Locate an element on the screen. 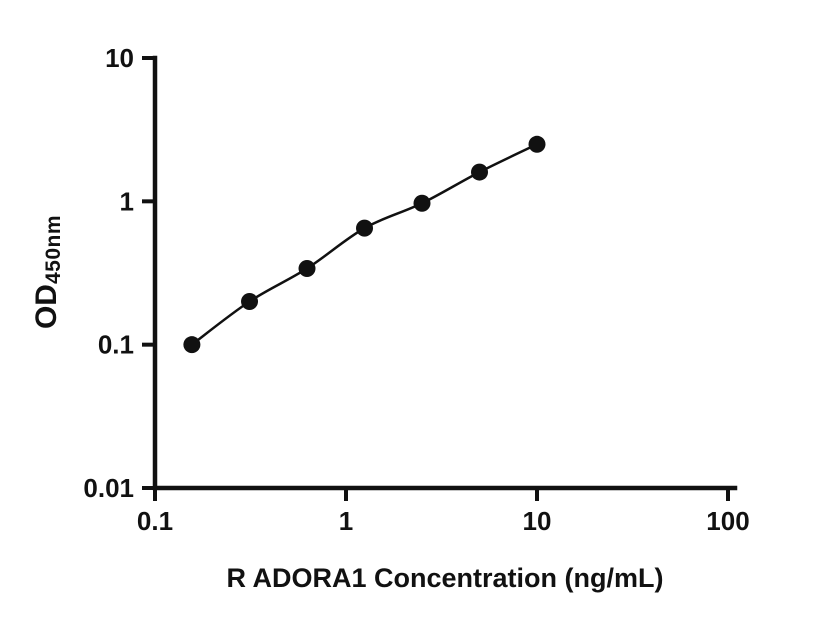  y-axis-title-main: OD is located at coordinates (46, 307).